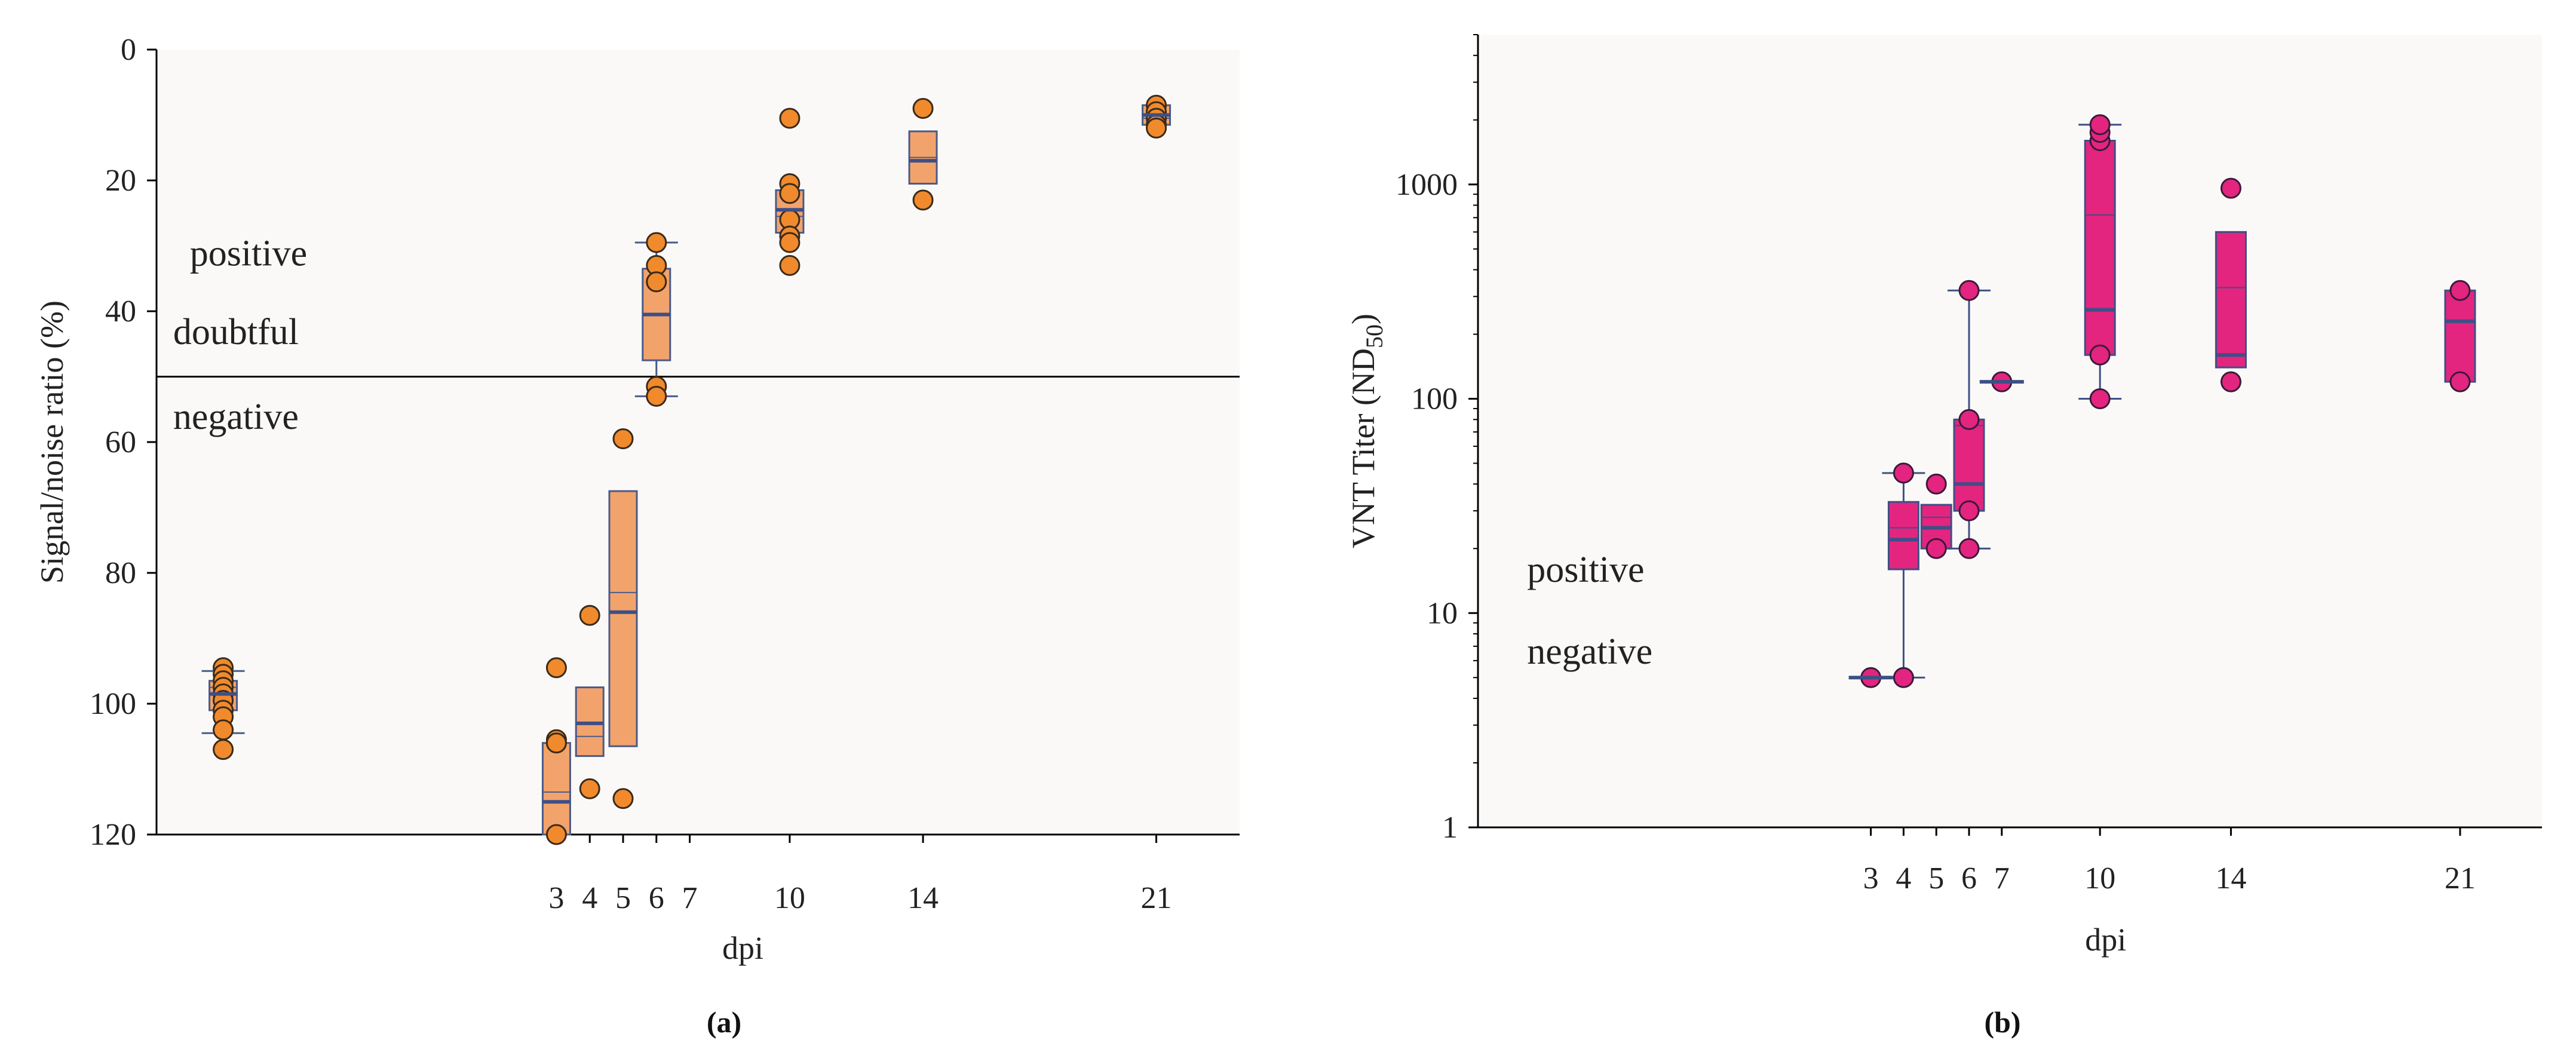 The width and height of the screenshot is (2576, 1049). What do you see at coordinates (1363, 448) in the screenshot?
I see `y-axis-label-main: VNT Titer (ND` at bounding box center [1363, 448].